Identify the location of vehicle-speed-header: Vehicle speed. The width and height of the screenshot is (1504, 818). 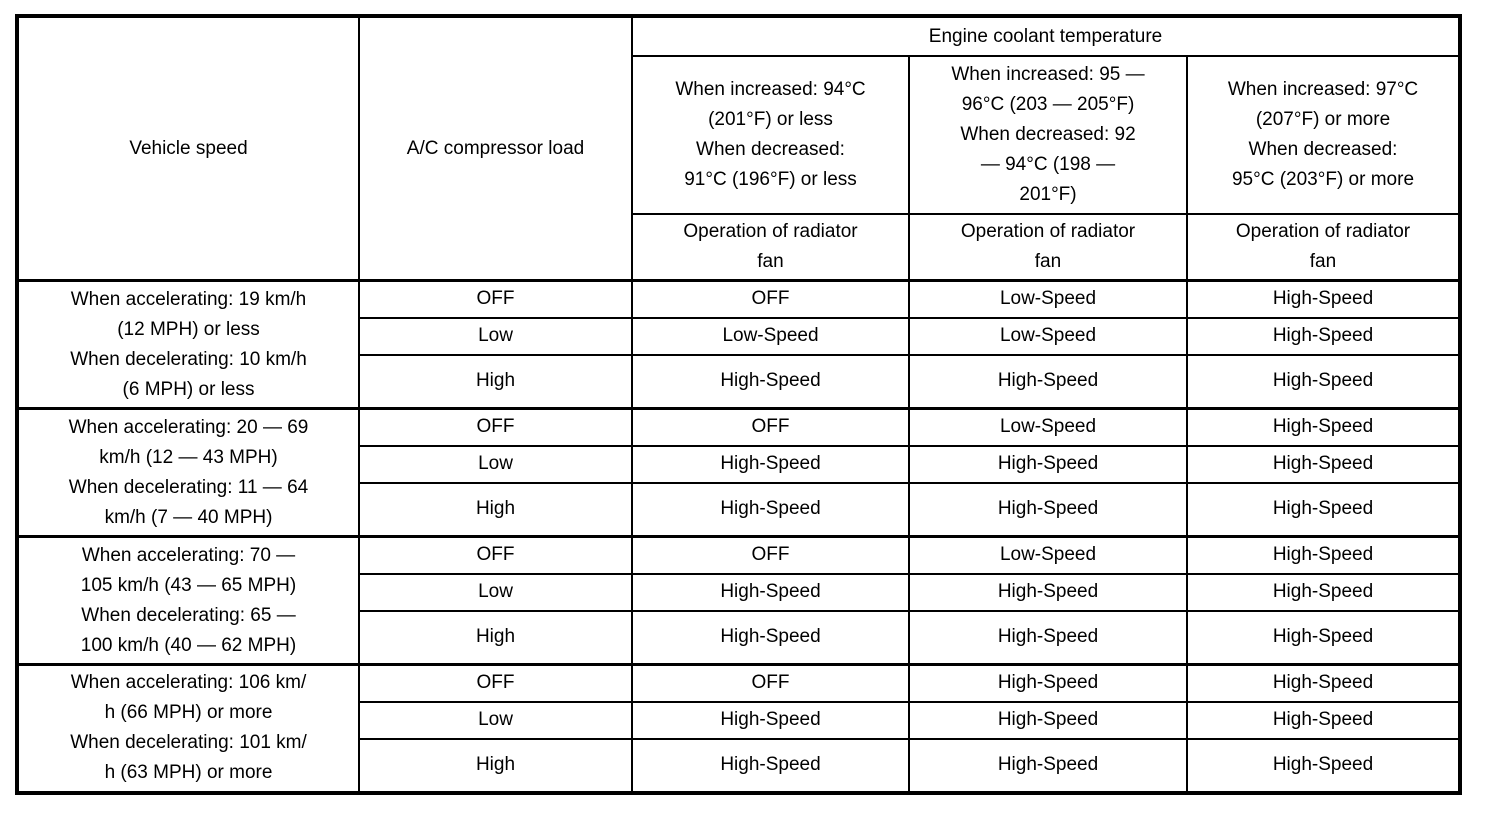
(188, 148).